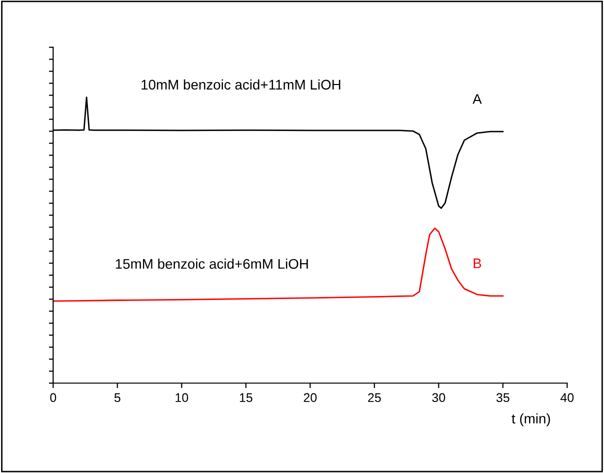 This screenshot has height=473, width=604. I want to click on text: A, so click(477, 99).